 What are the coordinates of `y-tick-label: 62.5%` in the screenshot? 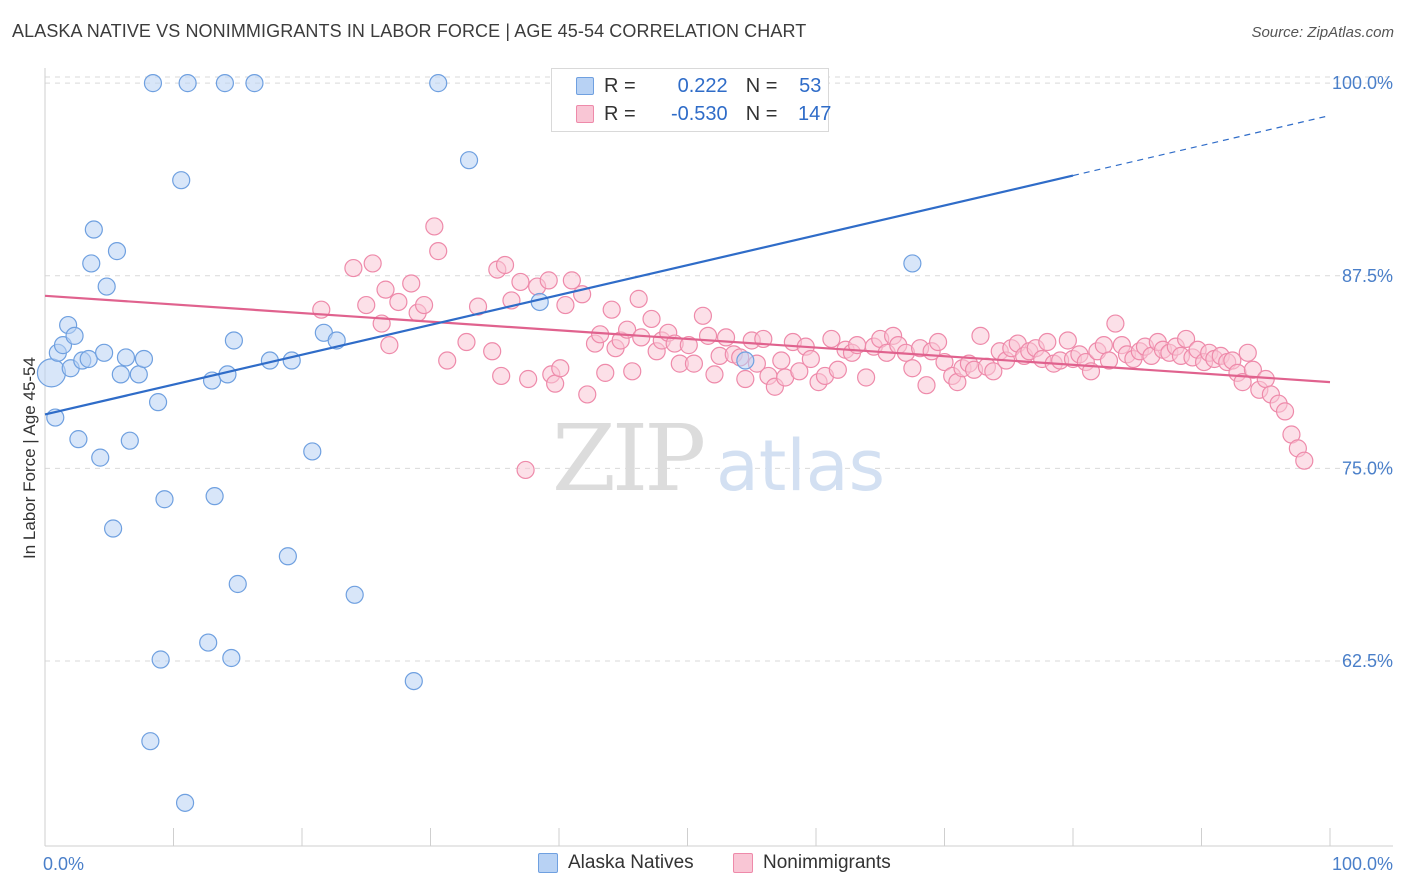 It's located at (1367, 661).